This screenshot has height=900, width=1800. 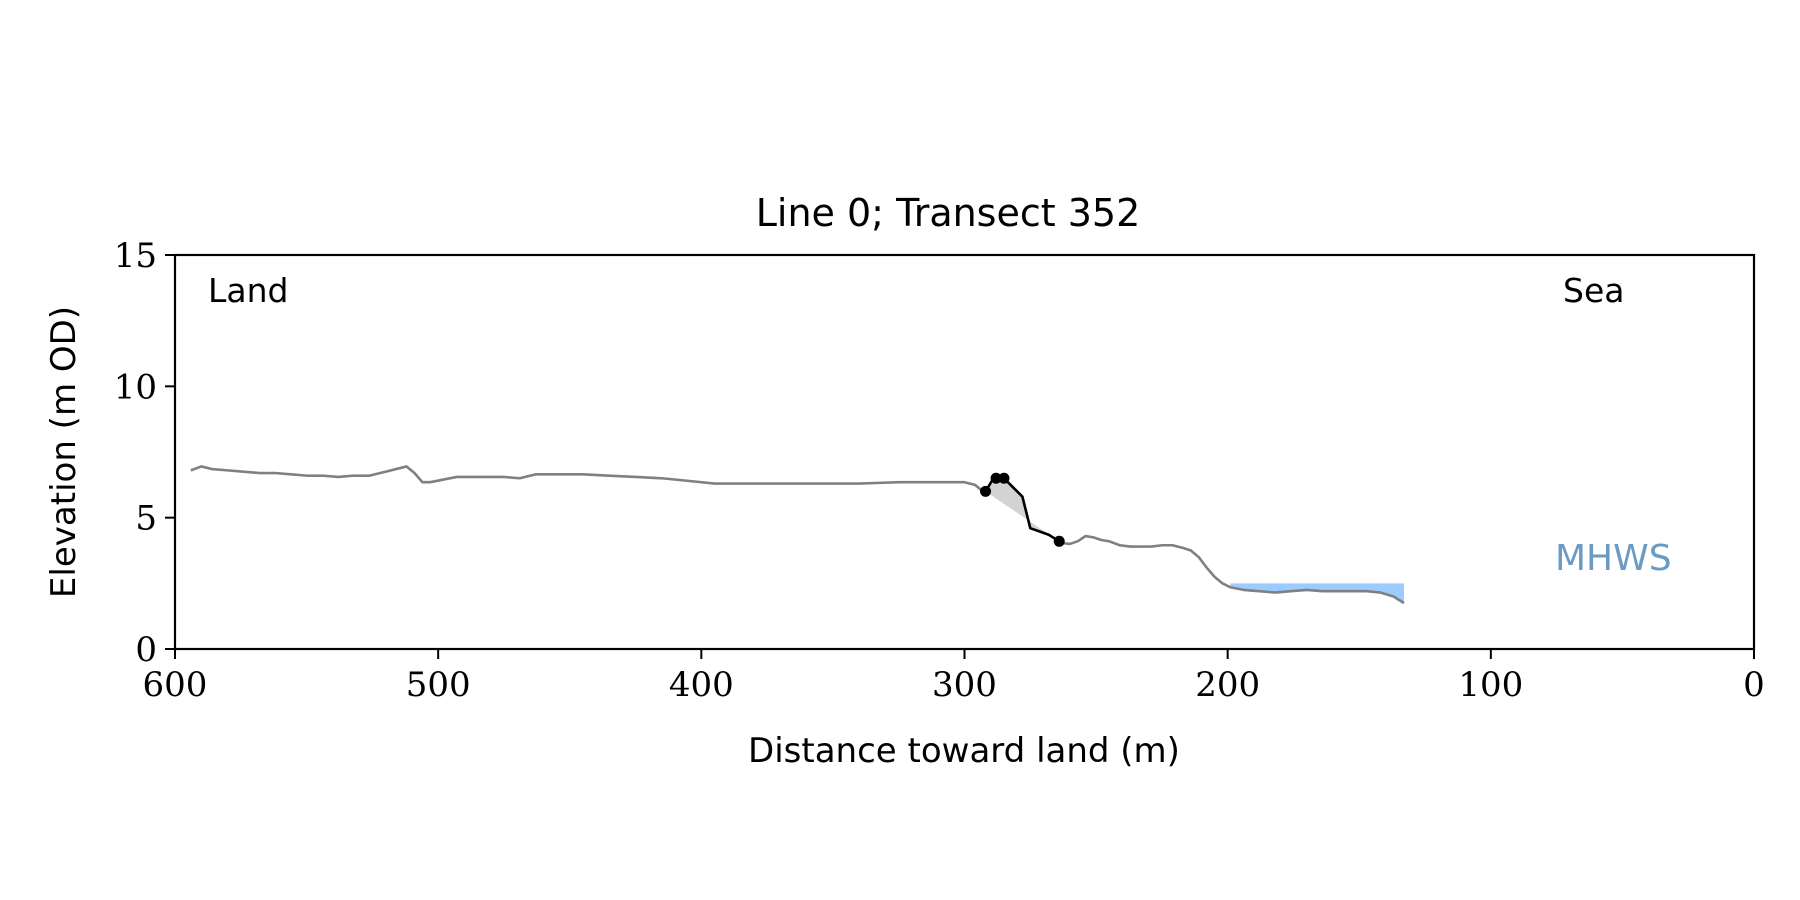 I want to click on chart-title: Line 0; Transect 352, so click(x=948, y=213).